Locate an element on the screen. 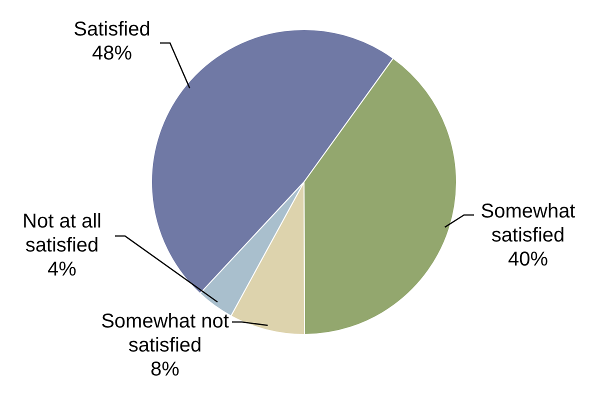 The image size is (593, 402). slice-label: Somewhat not satisfied is located at coordinates (165, 333).